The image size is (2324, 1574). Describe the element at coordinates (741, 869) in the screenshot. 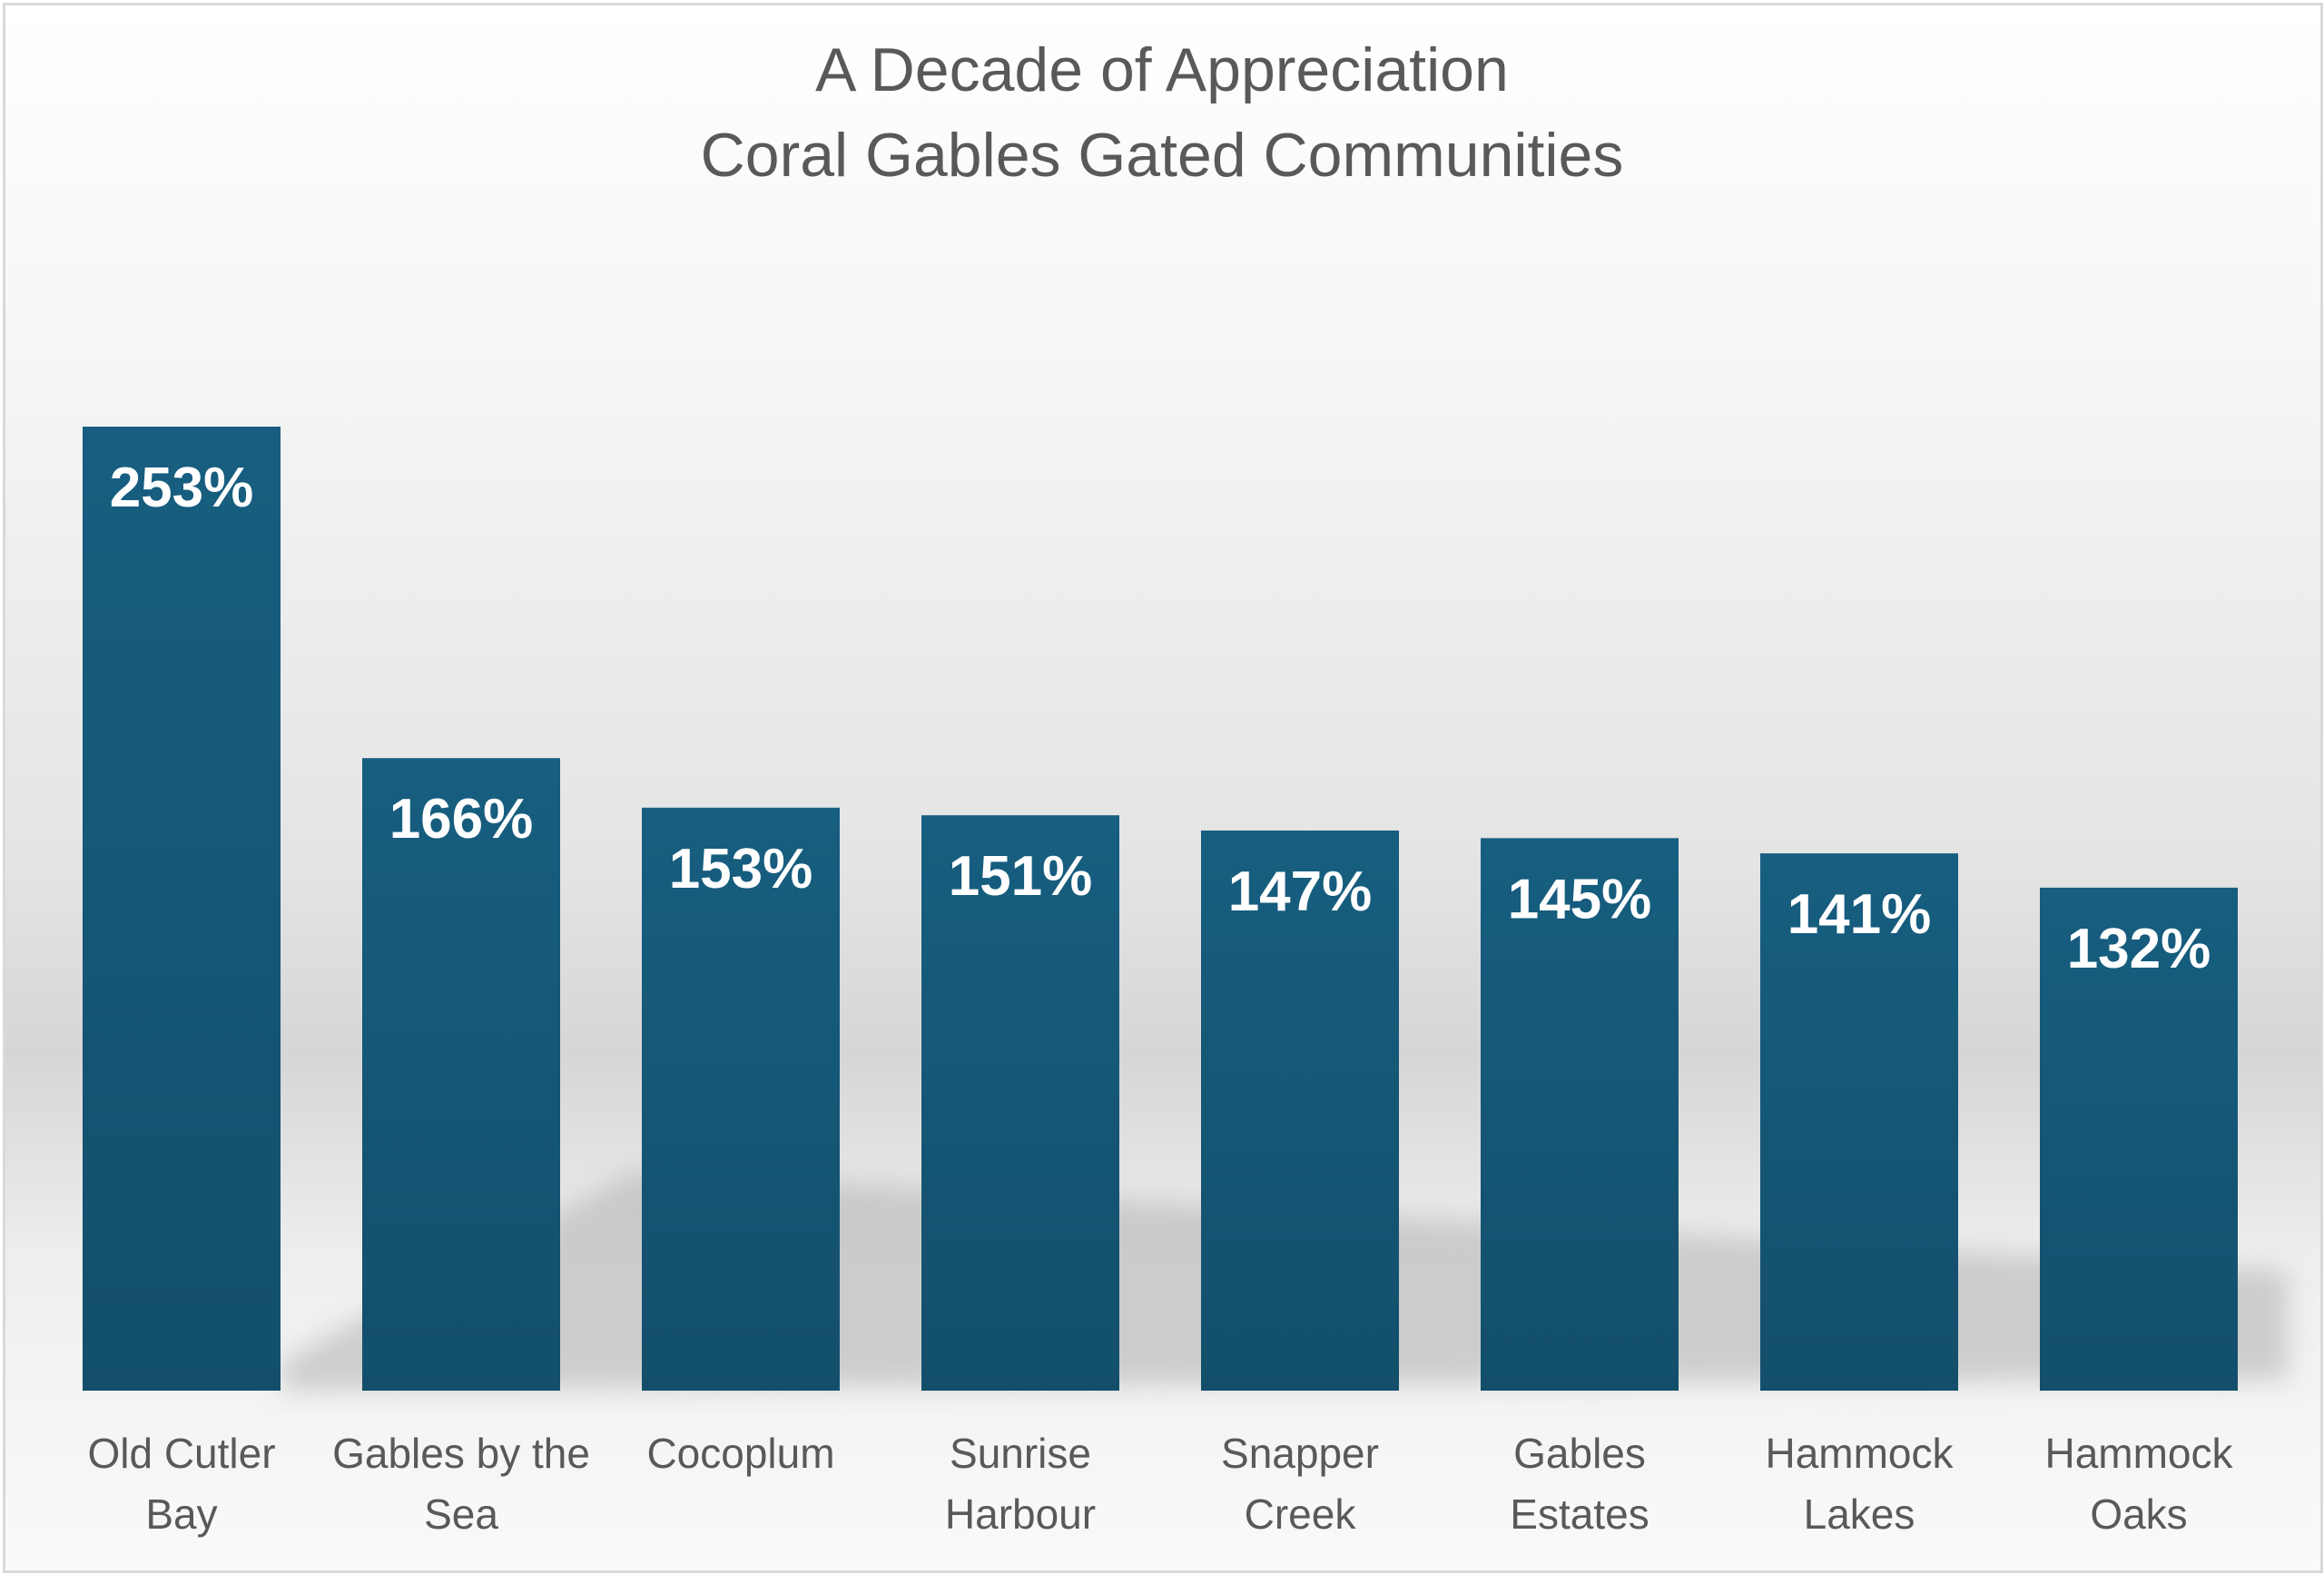

I see `data-label: 153%` at that location.